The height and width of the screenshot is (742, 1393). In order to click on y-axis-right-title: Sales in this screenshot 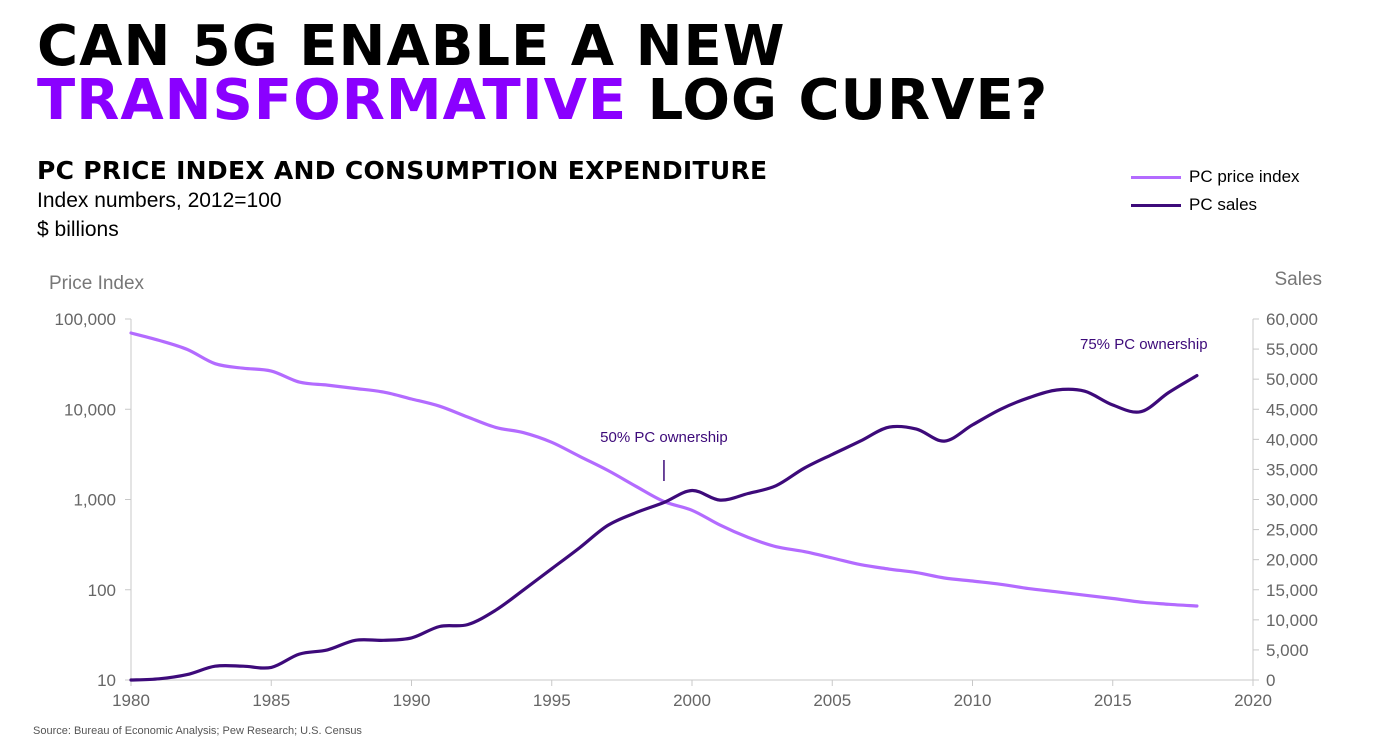, I will do `click(1298, 279)`.